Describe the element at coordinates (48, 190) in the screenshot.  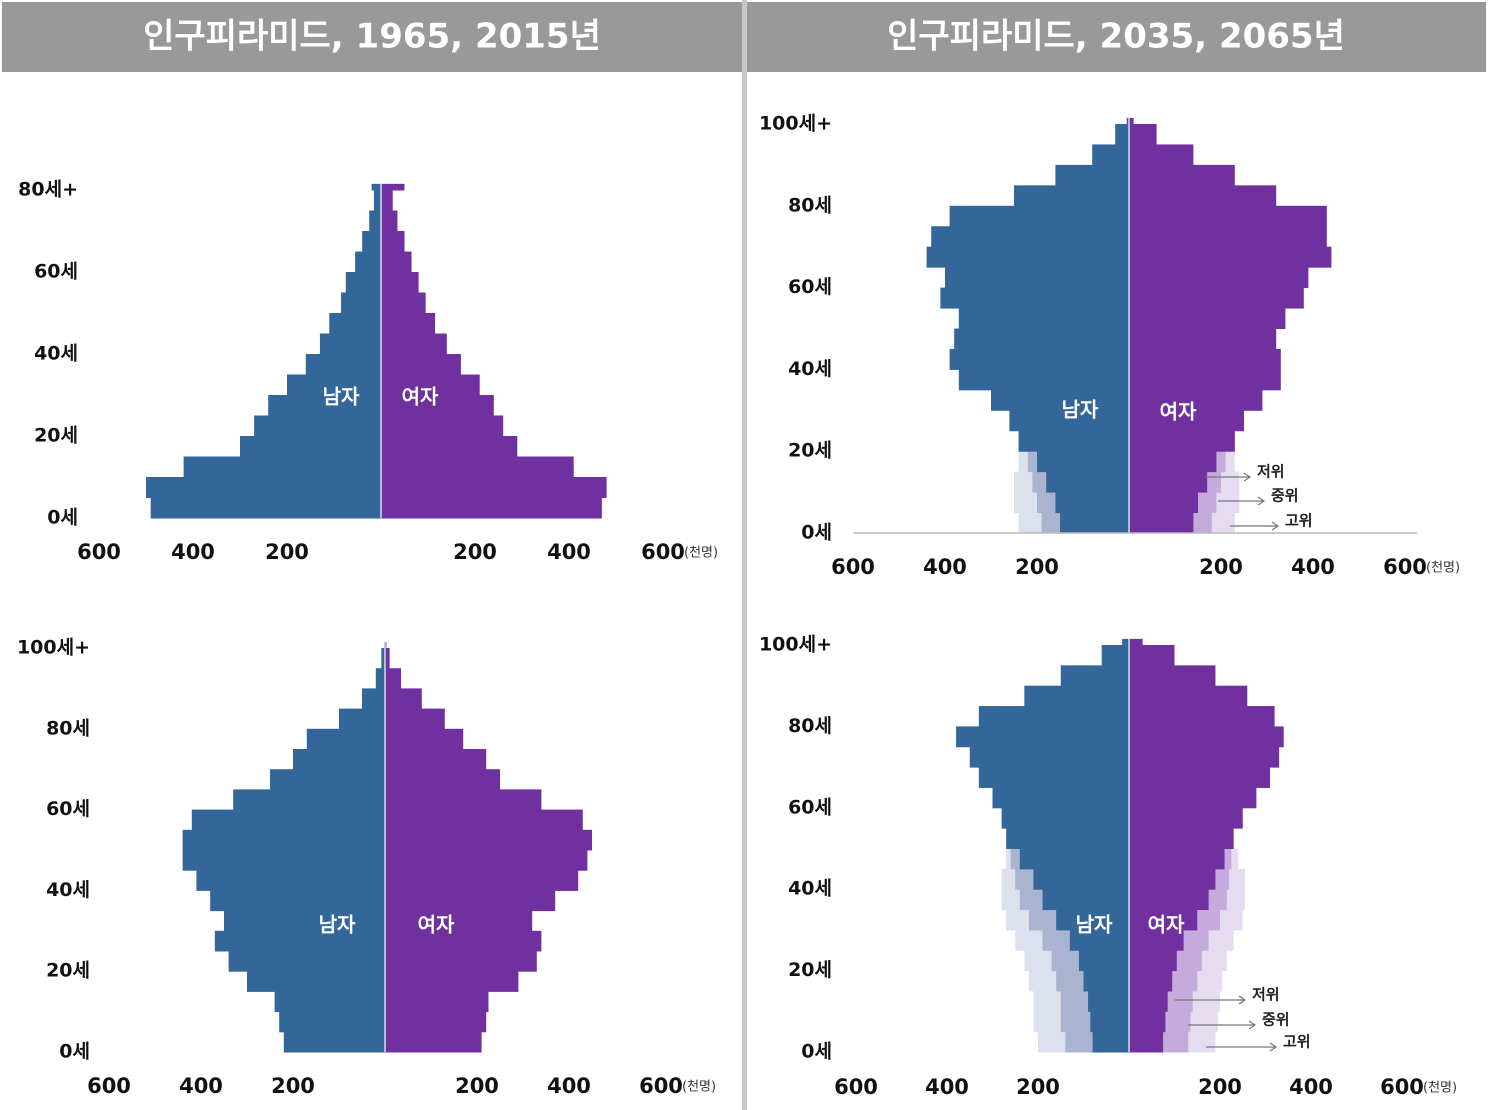
I see `y-tick-label: 80세+` at that location.